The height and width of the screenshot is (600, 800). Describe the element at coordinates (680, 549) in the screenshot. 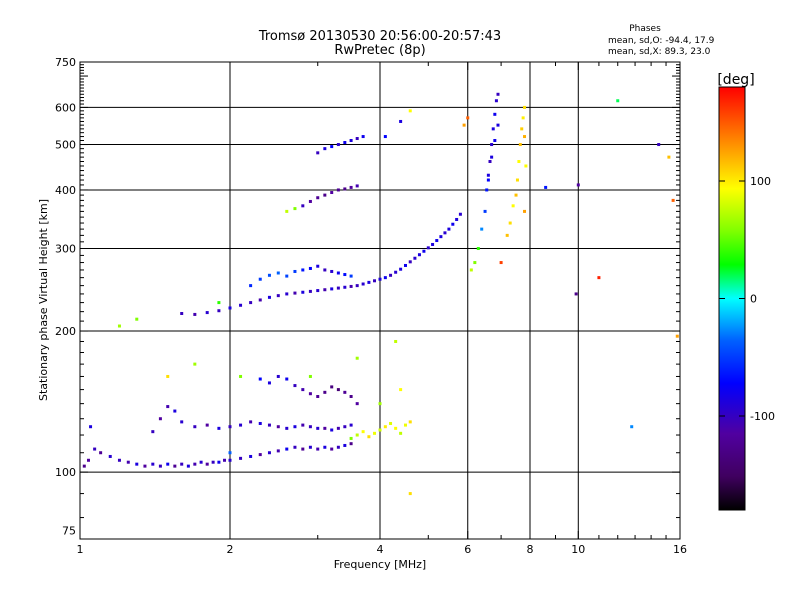

I see `x-tick-label: 16` at that location.